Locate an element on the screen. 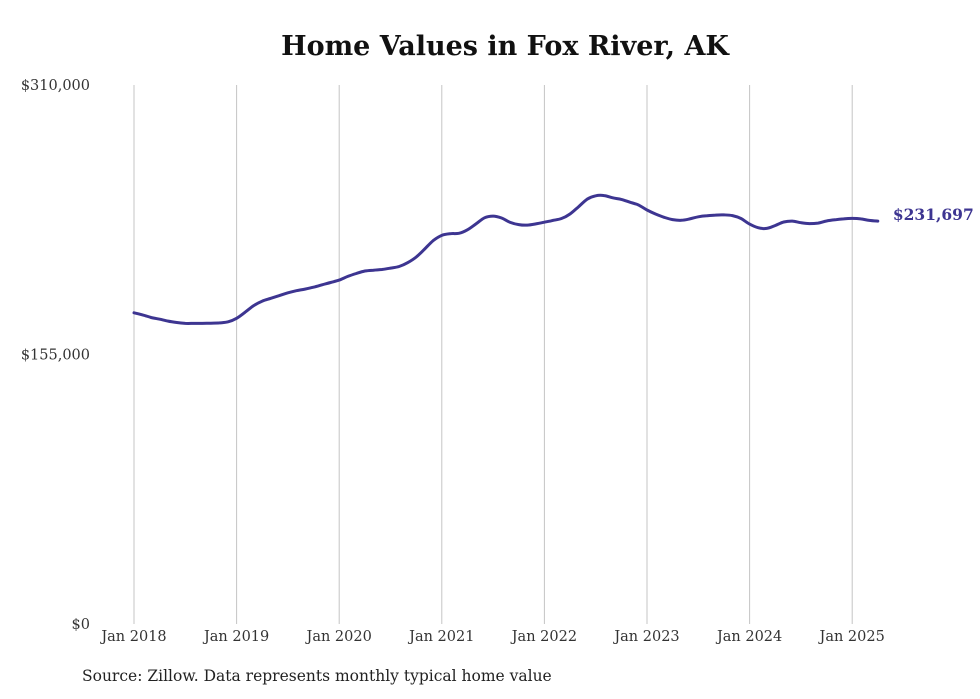 The height and width of the screenshot is (699, 980). y-tick-label: $310,000 is located at coordinates (55, 86).